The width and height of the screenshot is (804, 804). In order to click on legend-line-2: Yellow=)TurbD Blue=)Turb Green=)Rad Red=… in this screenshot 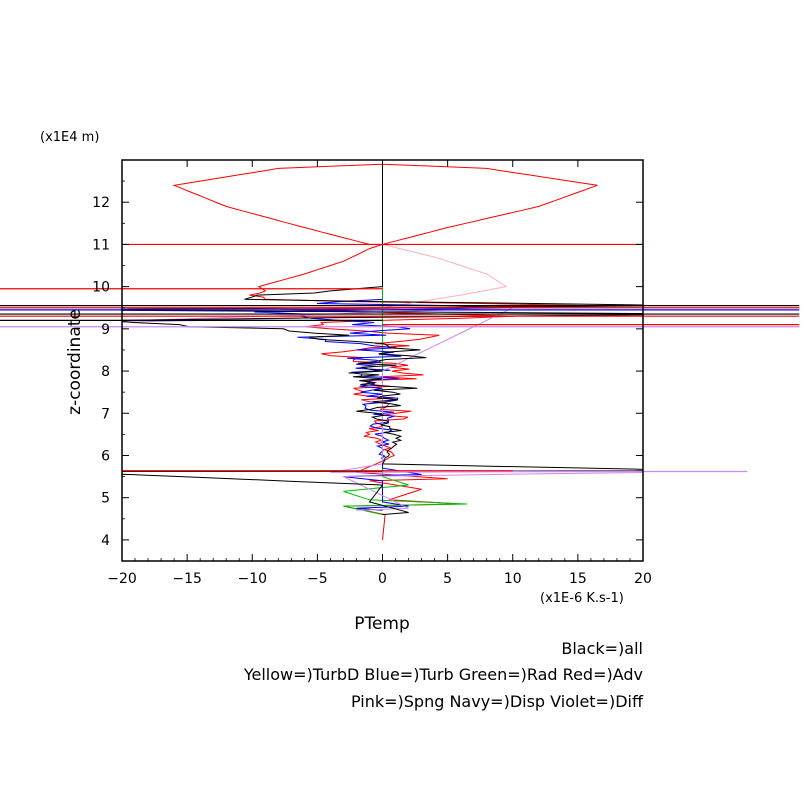, I will do `click(443, 674)`.